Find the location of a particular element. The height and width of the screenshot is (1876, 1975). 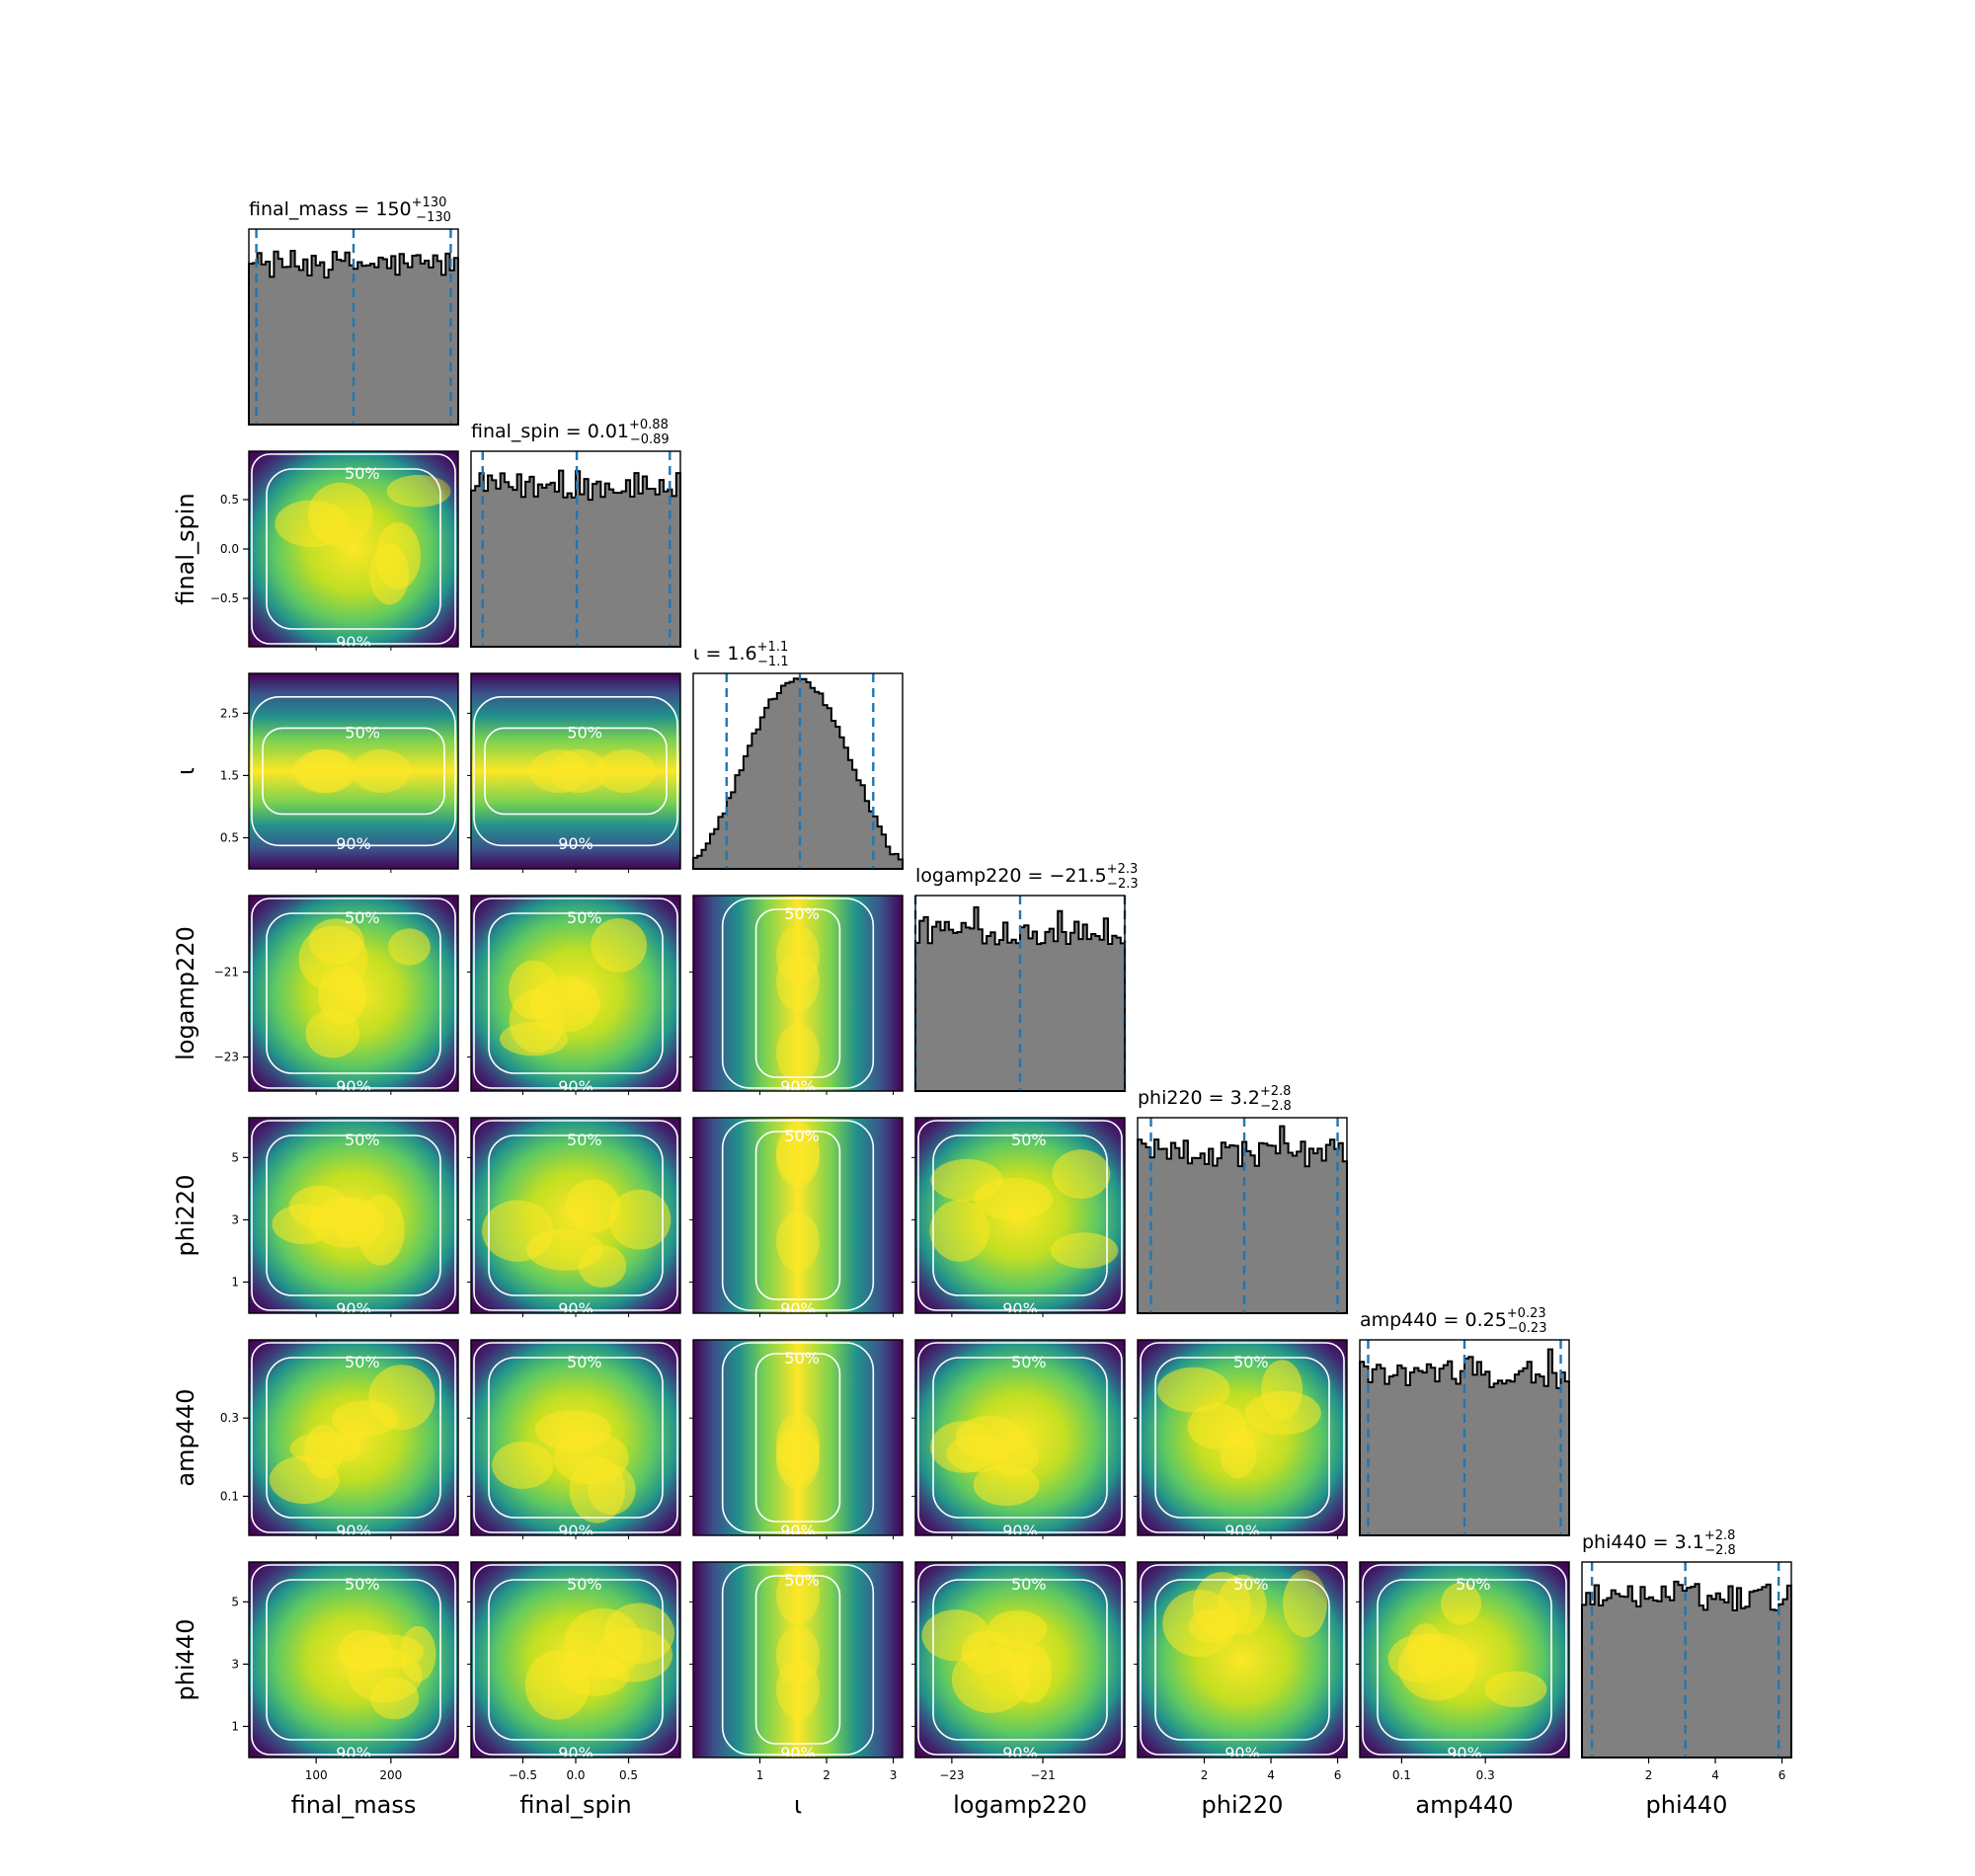

x-tick-label: 1 is located at coordinates (760, 1775).